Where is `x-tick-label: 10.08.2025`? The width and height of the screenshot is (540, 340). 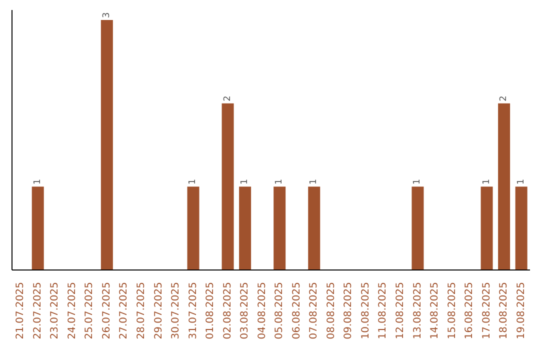 x-tick-label: 10.08.2025 is located at coordinates (366, 311).